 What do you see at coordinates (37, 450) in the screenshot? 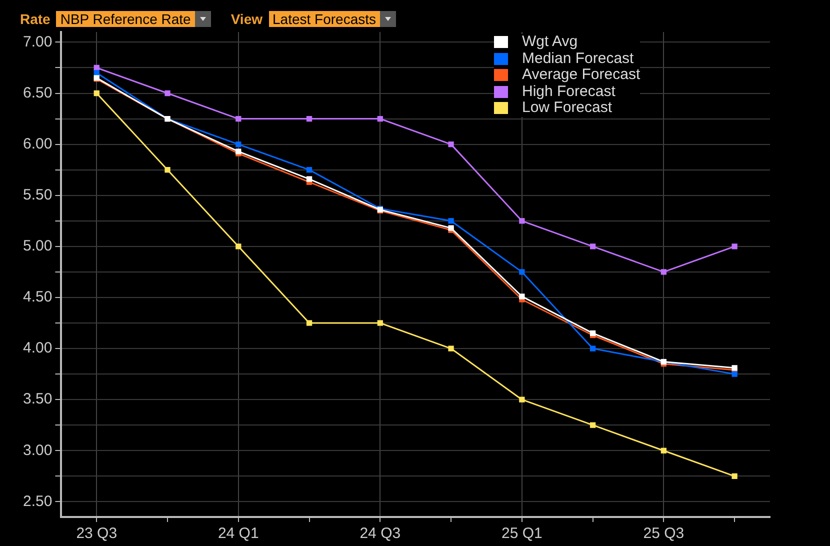
I see `y-tick-label: 3.00` at bounding box center [37, 450].